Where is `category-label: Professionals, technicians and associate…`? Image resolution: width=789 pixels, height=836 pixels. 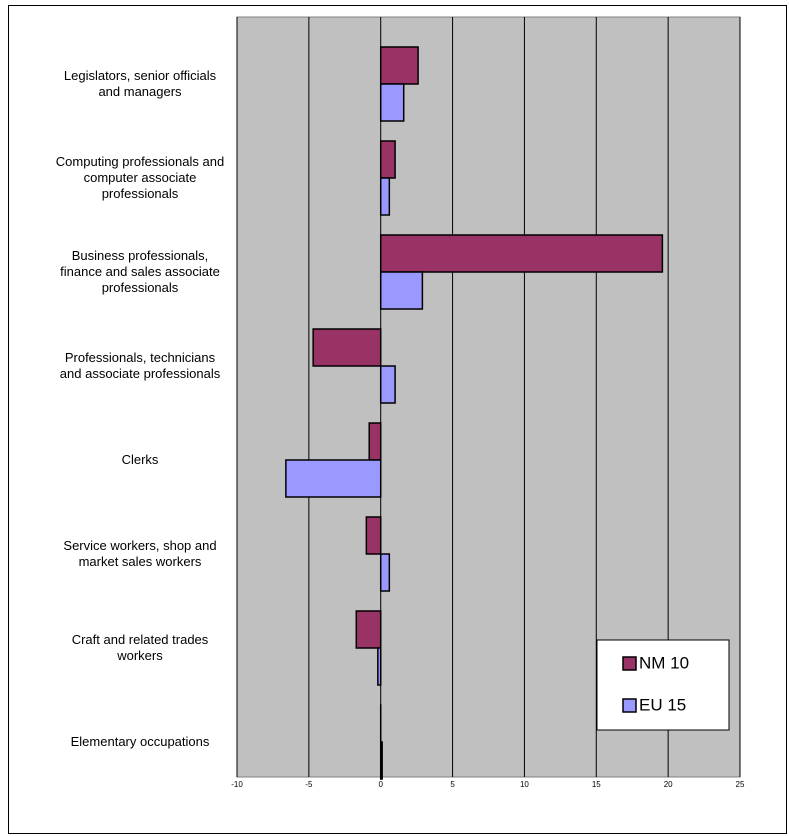
category-label: Professionals, technicians and associate… is located at coordinates (140, 365).